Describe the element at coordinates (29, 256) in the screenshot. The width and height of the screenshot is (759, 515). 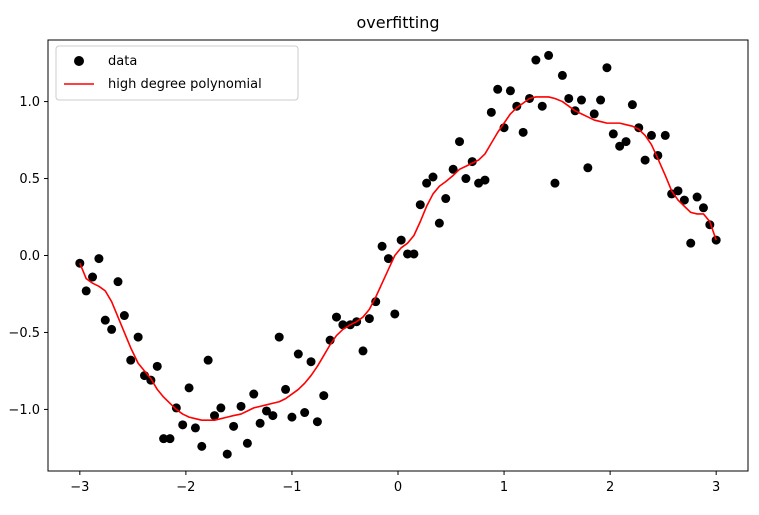
I see `y-tick-label: 0.0` at that location.